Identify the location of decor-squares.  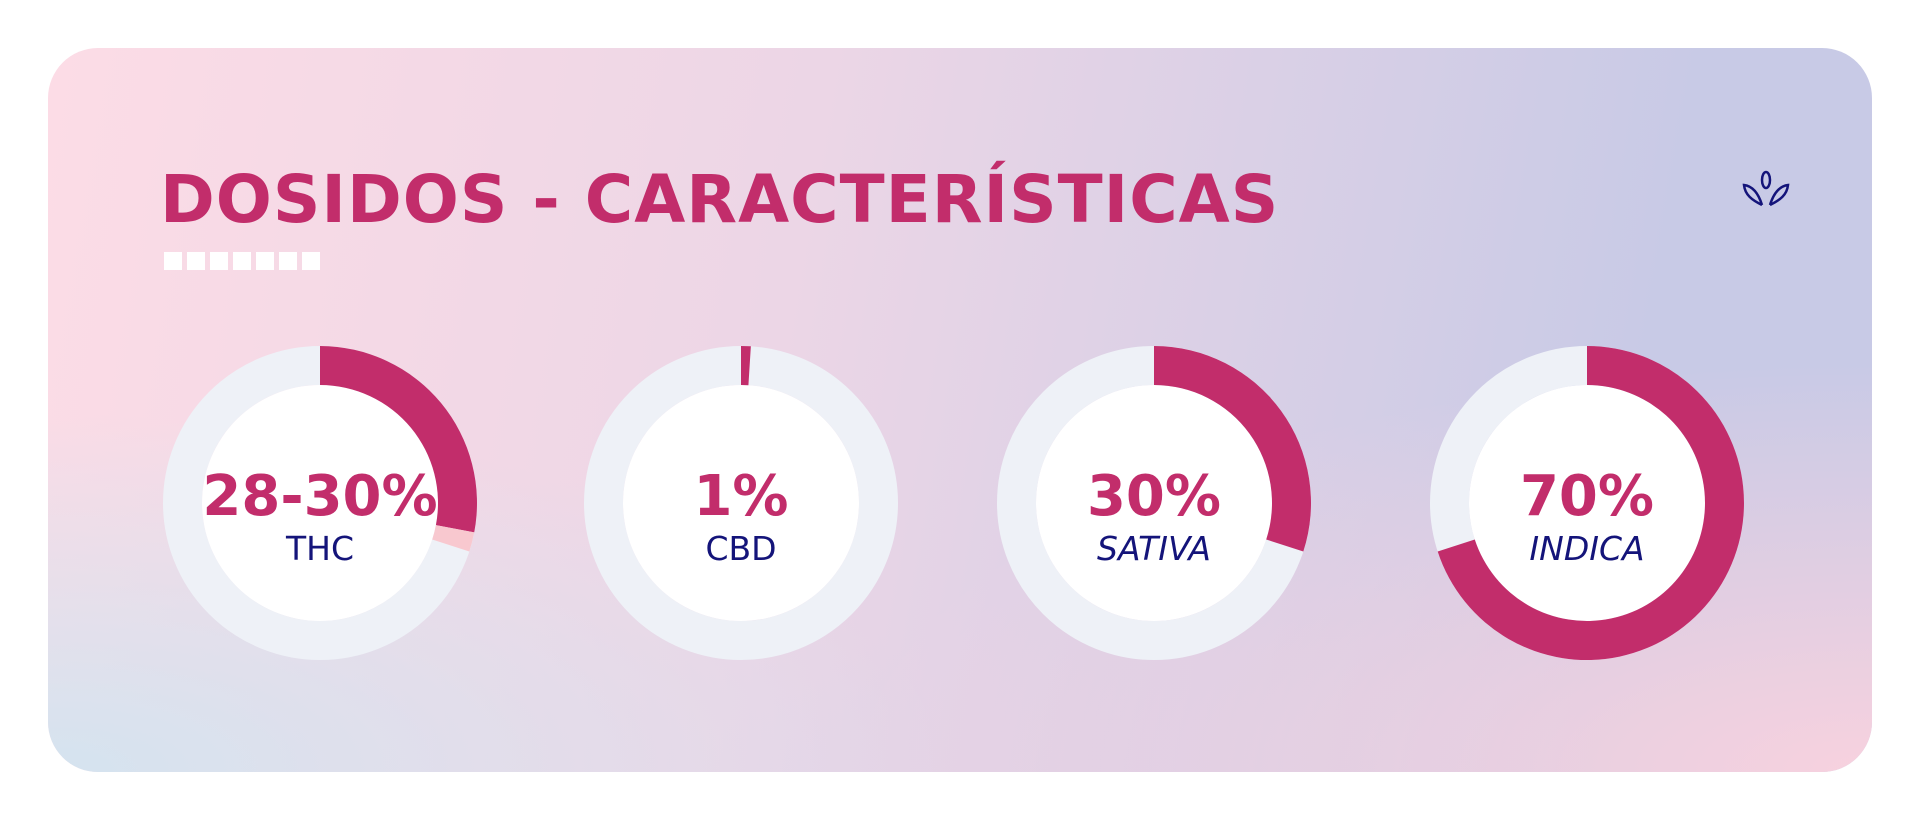
(242, 261).